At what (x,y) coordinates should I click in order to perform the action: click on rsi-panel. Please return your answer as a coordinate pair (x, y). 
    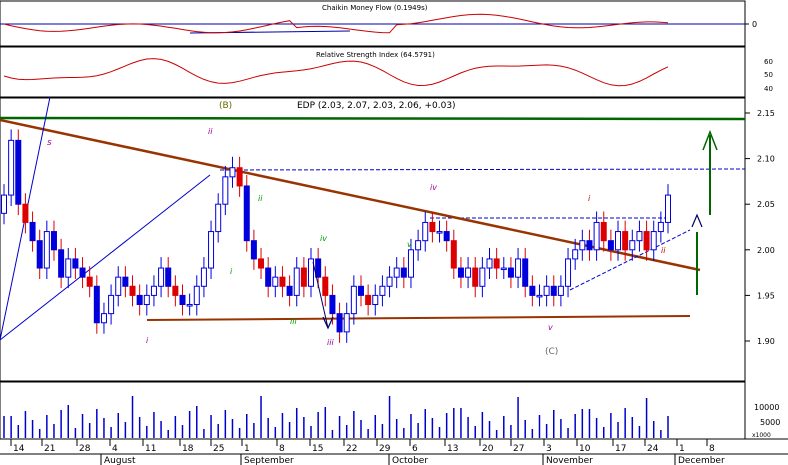
    Looking at the image, I should click on (373, 72).